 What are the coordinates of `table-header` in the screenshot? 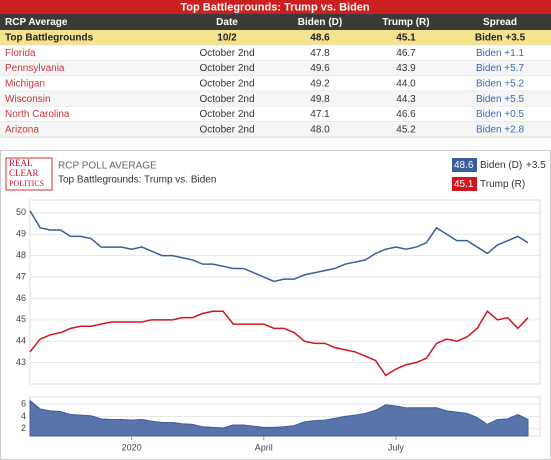 It's located at (275, 22).